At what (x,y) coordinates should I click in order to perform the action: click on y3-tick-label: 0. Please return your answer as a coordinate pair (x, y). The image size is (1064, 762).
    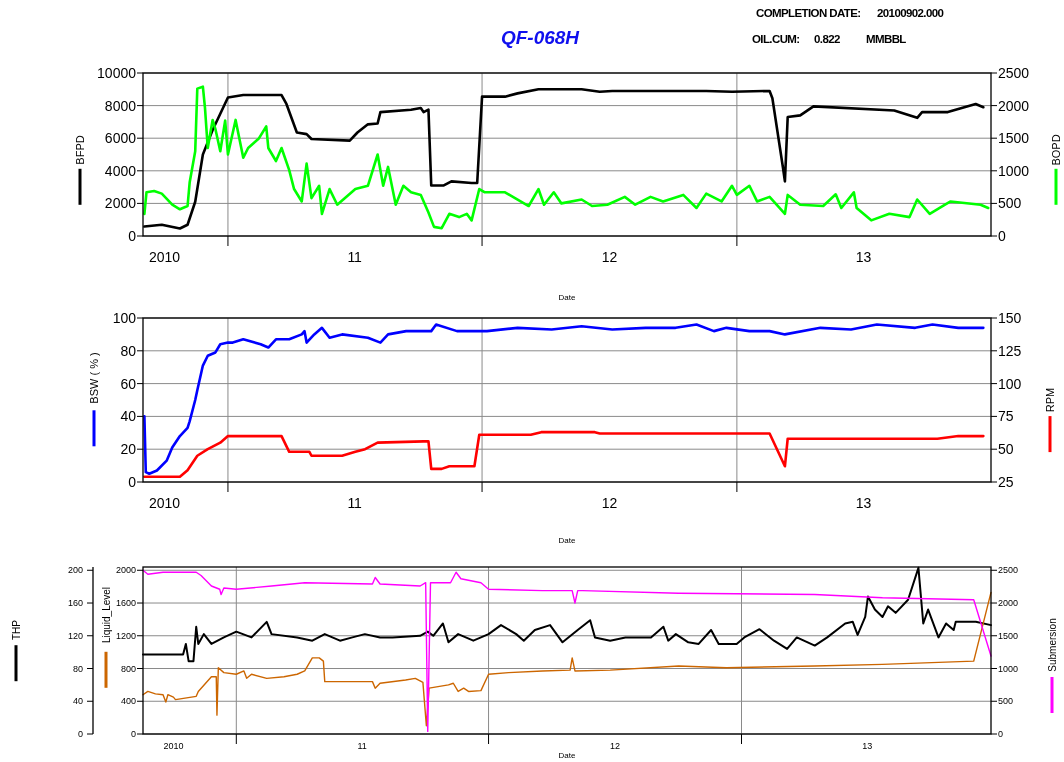
    Looking at the image, I should click on (80, 734).